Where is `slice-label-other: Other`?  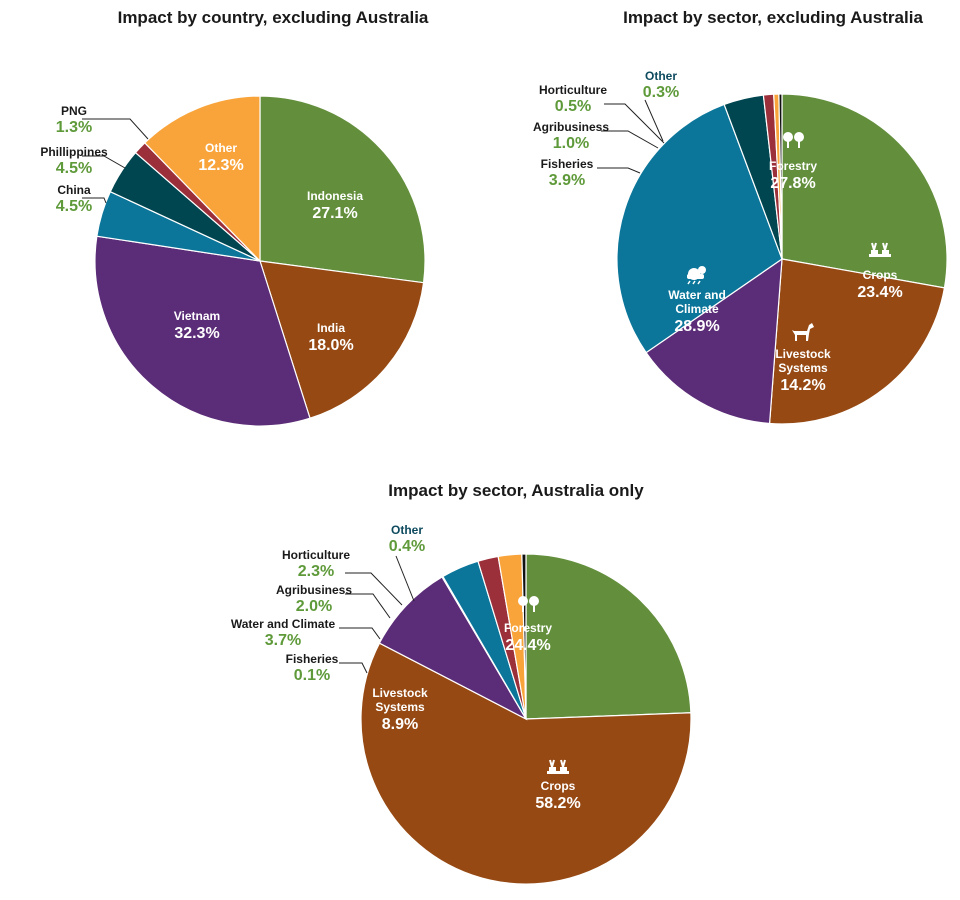 slice-label-other: Other is located at coordinates (221, 148).